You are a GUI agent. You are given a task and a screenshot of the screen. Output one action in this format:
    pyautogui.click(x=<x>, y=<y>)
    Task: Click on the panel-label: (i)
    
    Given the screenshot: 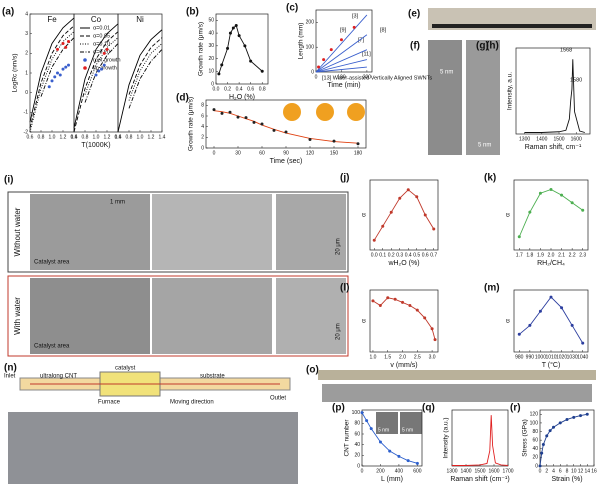 What is the action you would take?
    pyautogui.click(x=8, y=180)
    